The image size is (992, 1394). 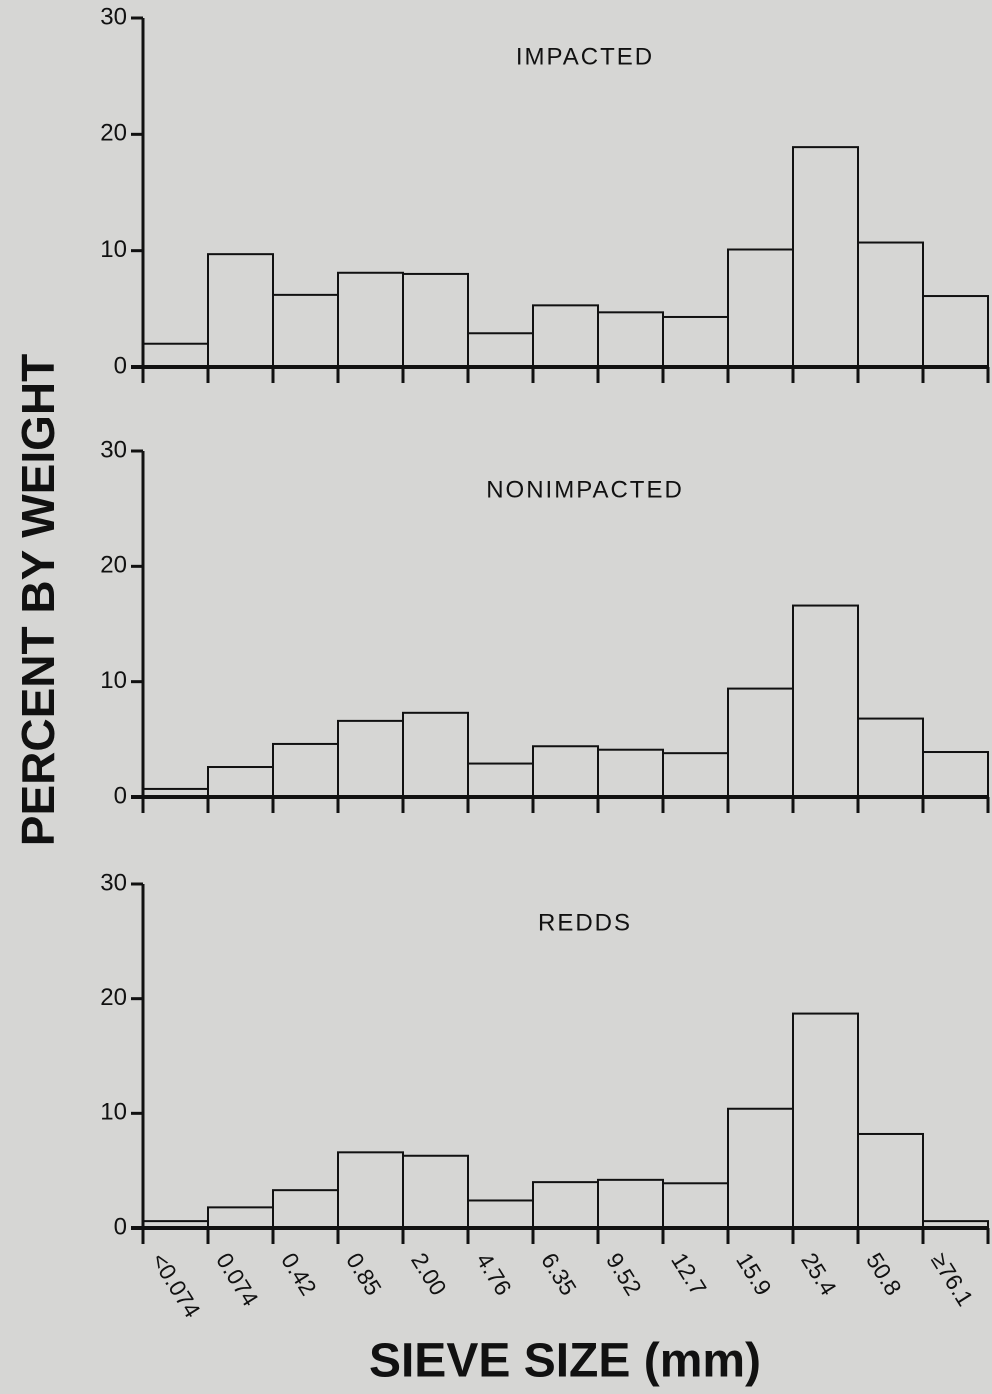 What do you see at coordinates (689, 1274) in the screenshot?
I see `x-tick-label: 12.7` at bounding box center [689, 1274].